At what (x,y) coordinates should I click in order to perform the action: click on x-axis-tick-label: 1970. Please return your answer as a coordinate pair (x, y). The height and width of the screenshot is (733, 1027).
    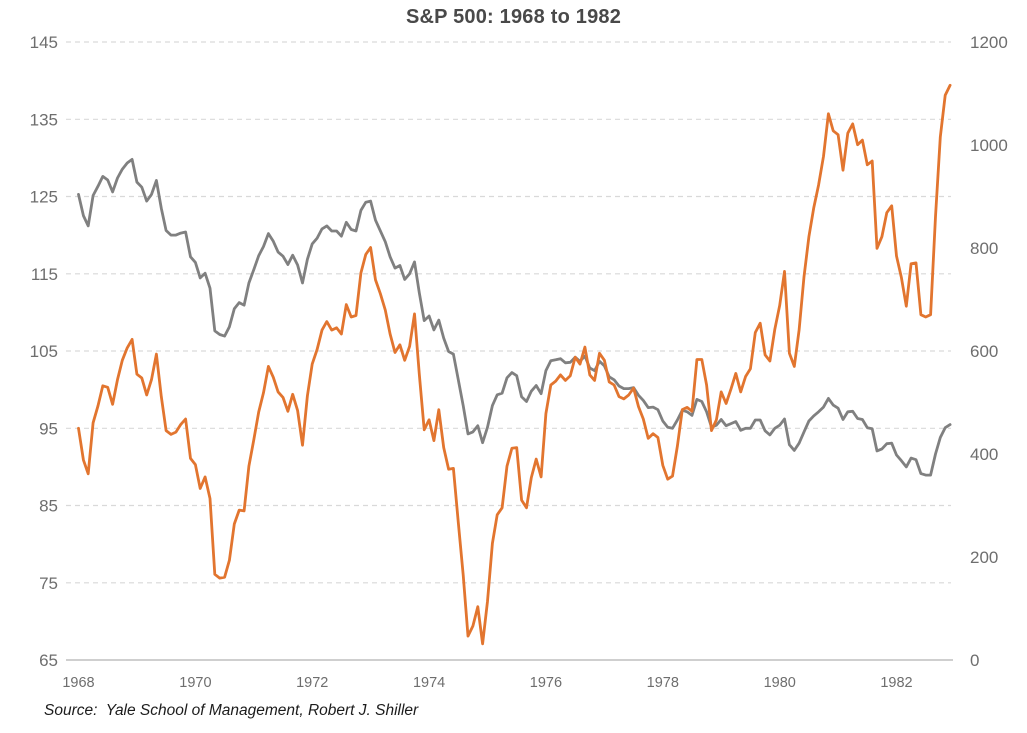
    Looking at the image, I should click on (195, 683).